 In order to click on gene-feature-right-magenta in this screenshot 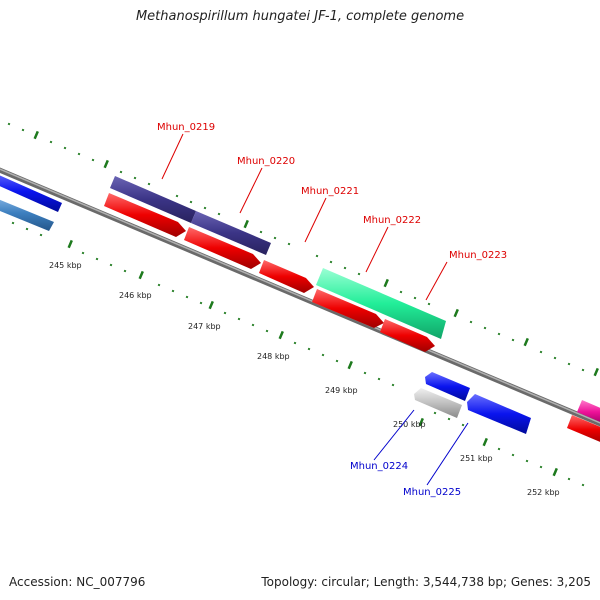, I will do `click(588, 412)`.